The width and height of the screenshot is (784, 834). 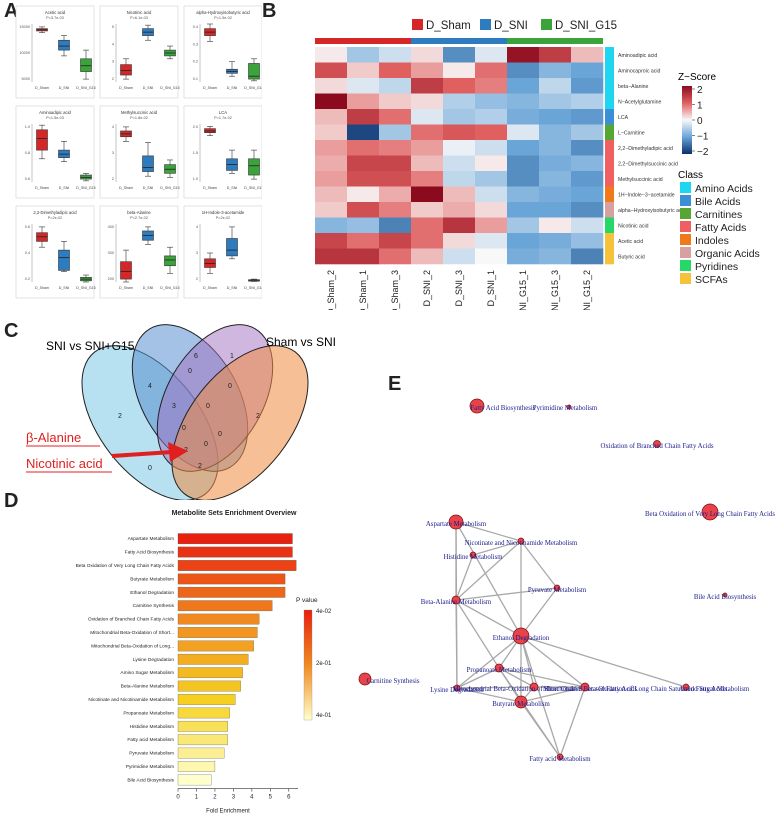 I want to click on venn-count: 3, so click(x=174, y=406).